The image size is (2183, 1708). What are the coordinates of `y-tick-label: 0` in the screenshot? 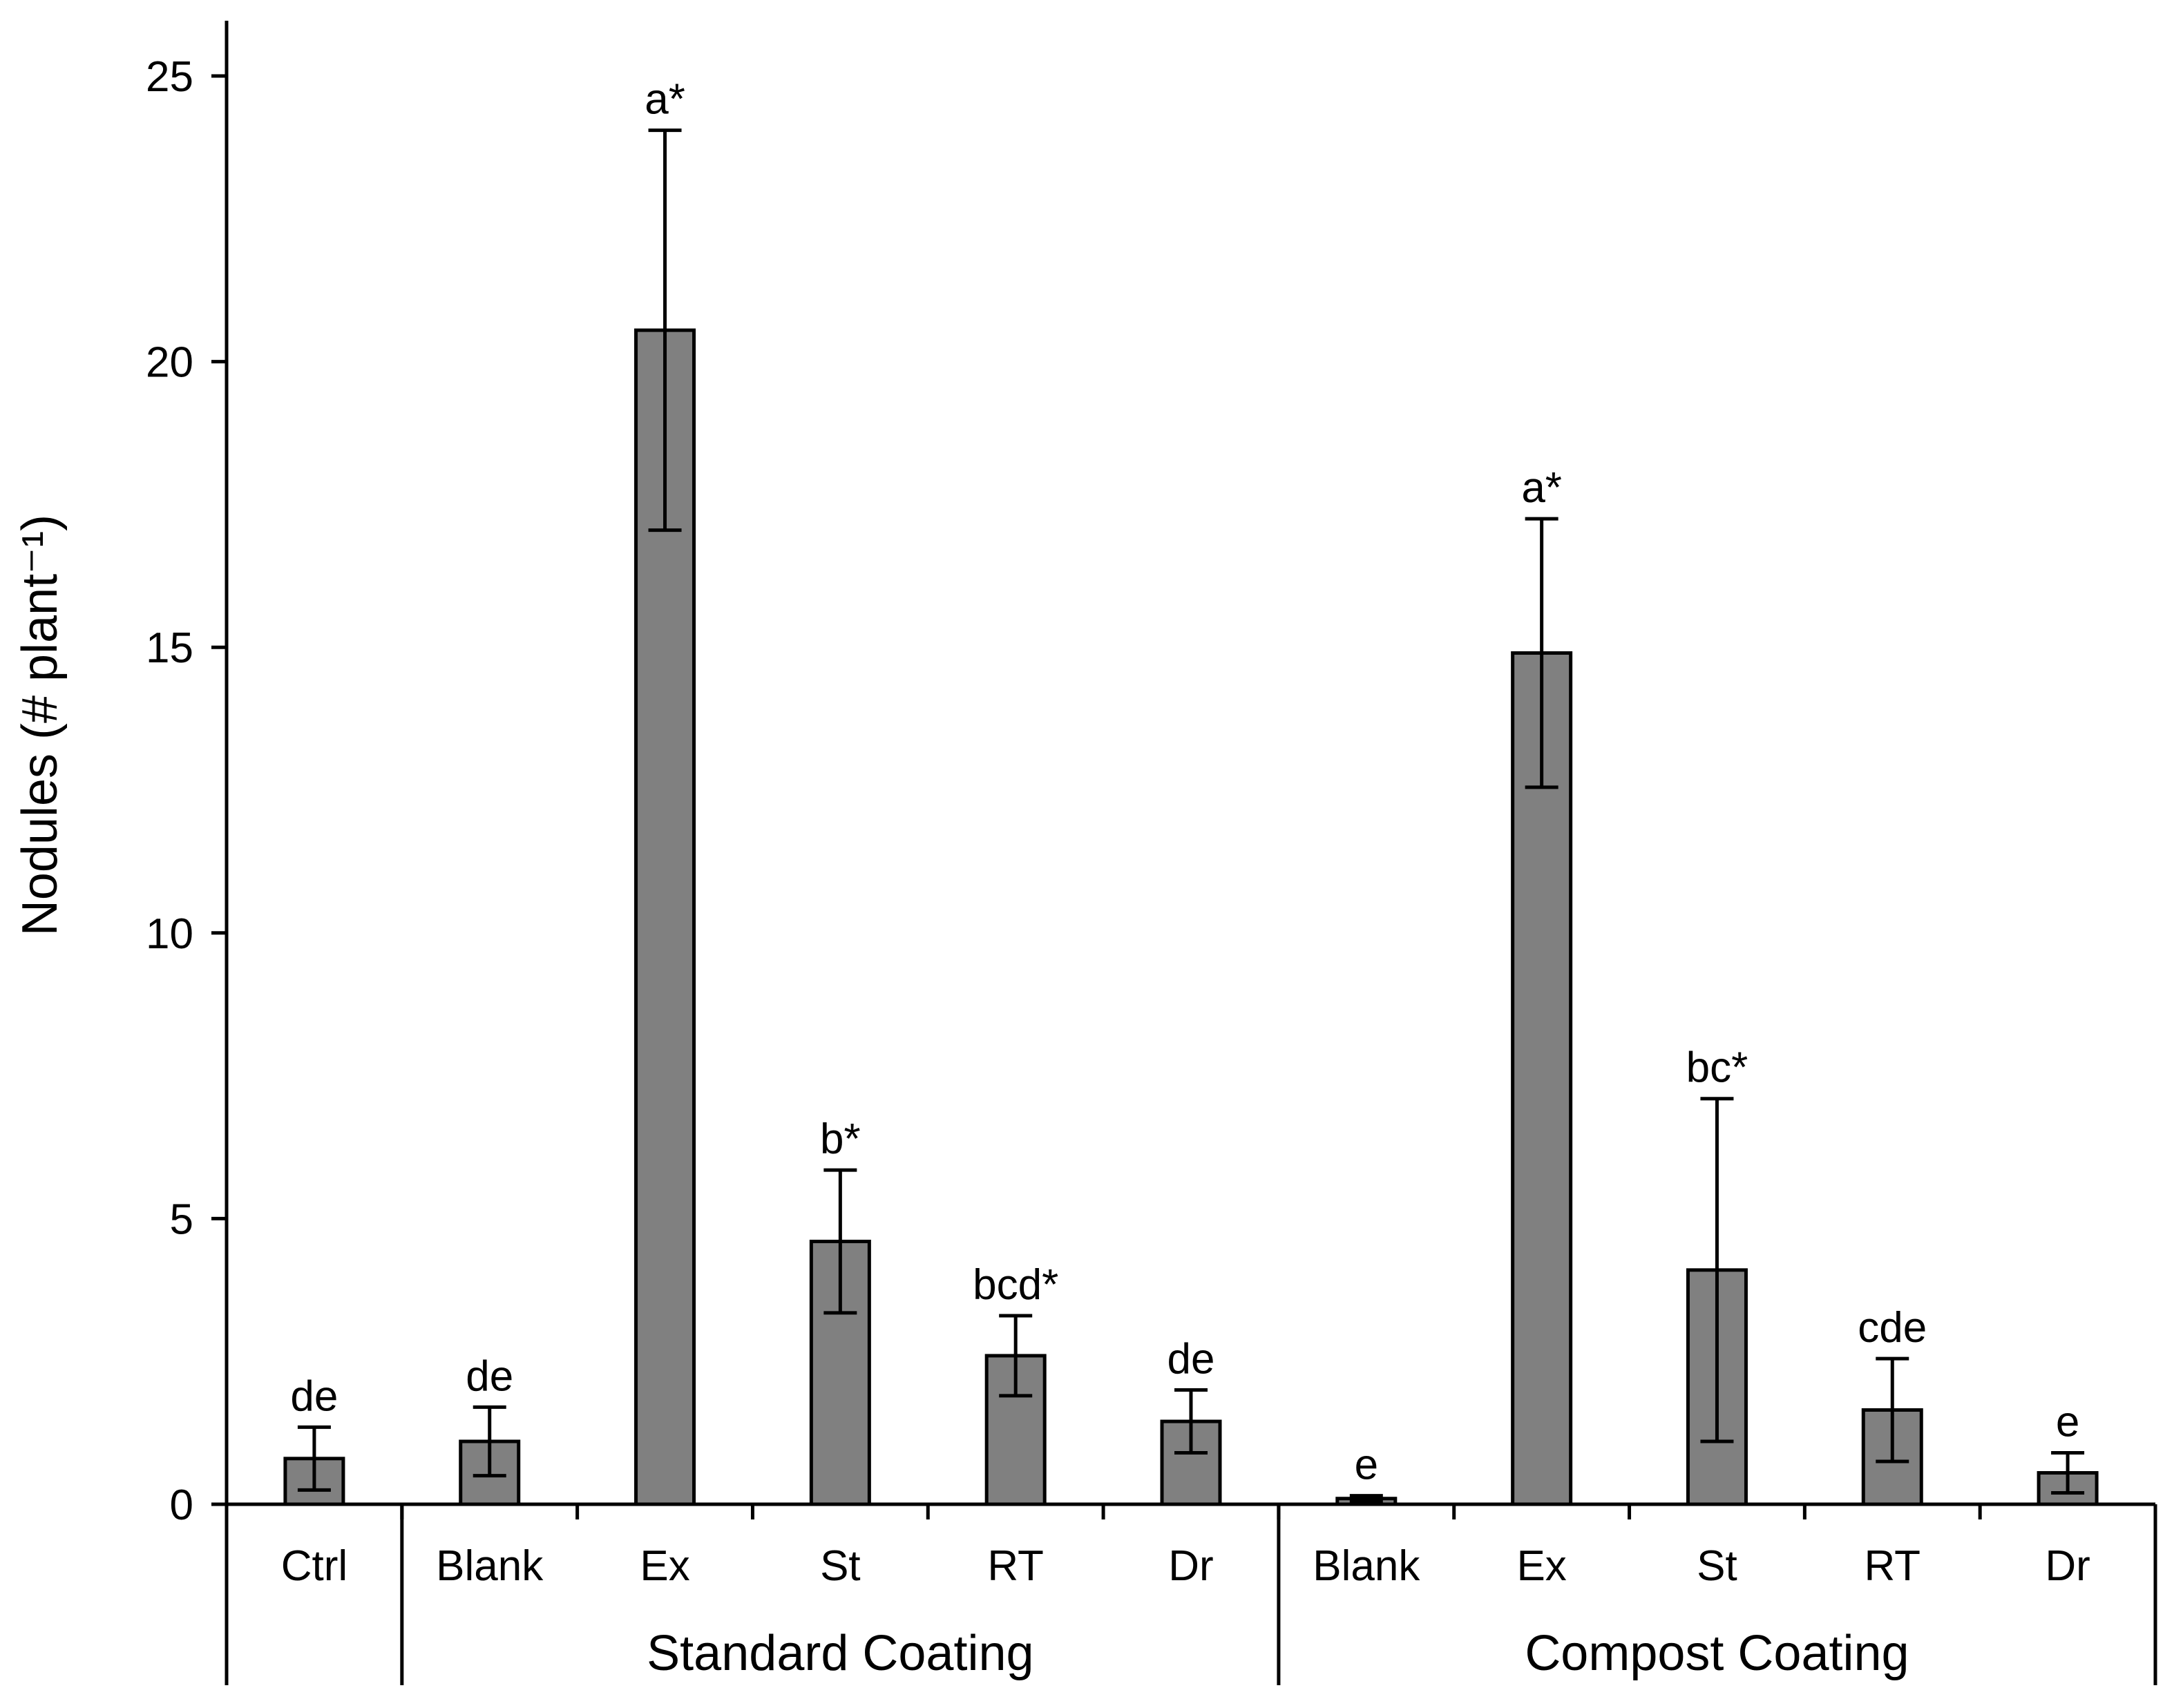 It's located at (181, 1505).